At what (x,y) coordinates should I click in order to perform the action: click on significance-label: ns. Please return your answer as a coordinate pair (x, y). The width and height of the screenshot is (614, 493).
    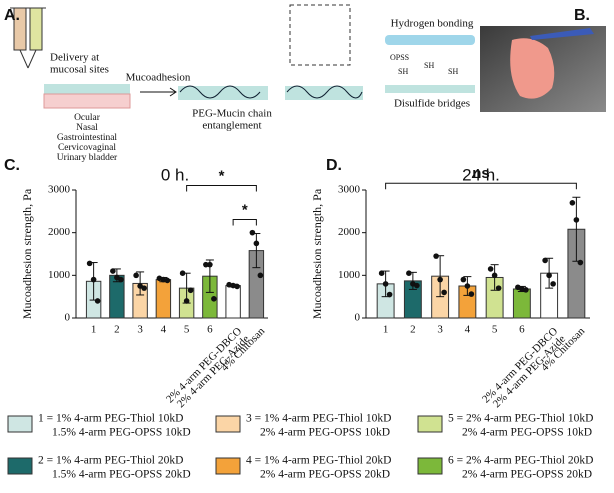
    Looking at the image, I should click on (481, 173).